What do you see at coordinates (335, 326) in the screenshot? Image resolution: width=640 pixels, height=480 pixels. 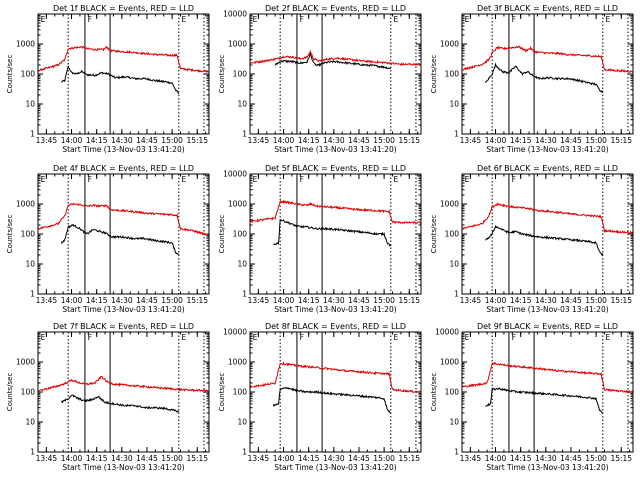 I see `panel-title: Det 8f BLACK = Events, RED = LLD` at bounding box center [335, 326].